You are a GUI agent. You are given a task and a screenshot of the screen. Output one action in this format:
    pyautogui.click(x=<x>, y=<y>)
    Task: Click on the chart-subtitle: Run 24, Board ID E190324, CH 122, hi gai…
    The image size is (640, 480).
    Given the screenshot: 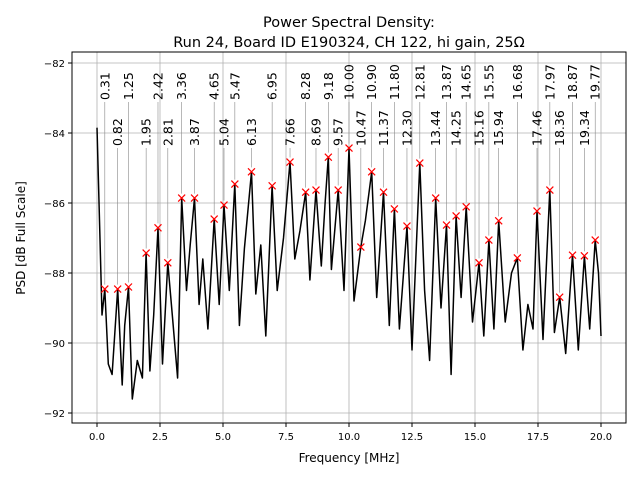 What is the action you would take?
    pyautogui.click(x=349, y=43)
    